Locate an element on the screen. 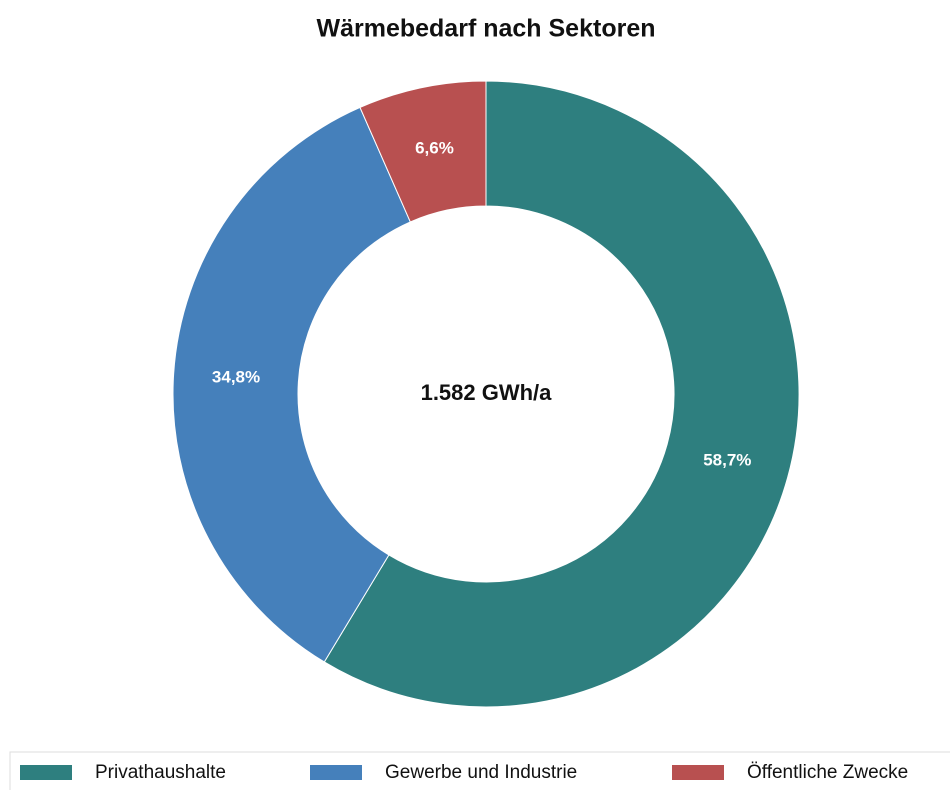 The width and height of the screenshot is (950, 790). chart-title: Wärmebedarf nach Sektoren is located at coordinates (486, 29).